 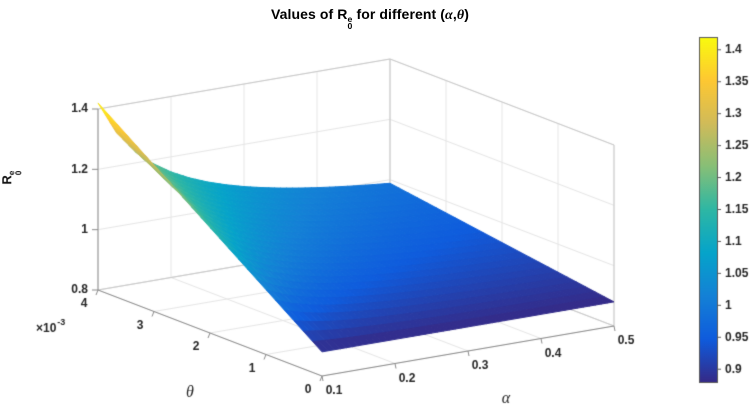 I want to click on title-alpha-symbol: α, so click(x=449, y=15).